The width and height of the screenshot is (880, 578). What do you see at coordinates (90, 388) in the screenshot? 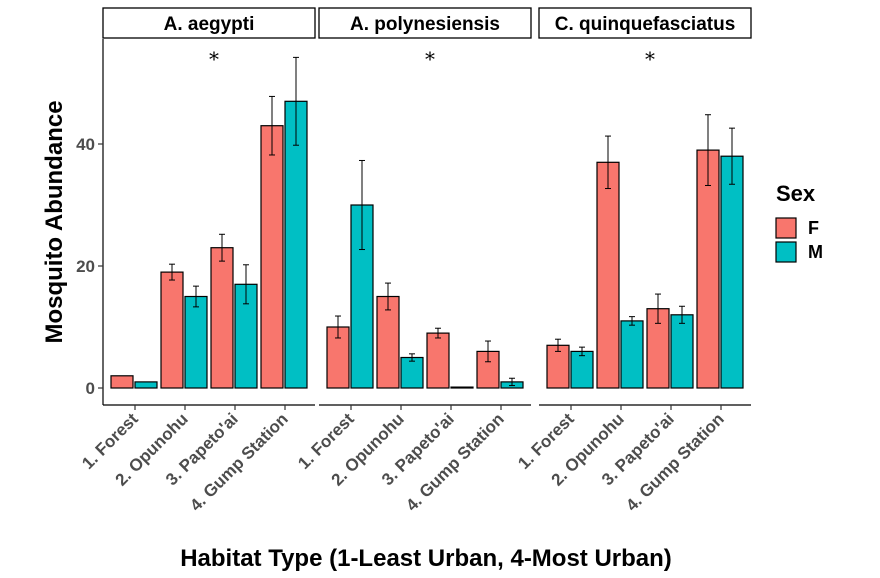
I see `y-tick-label: 0` at bounding box center [90, 388].